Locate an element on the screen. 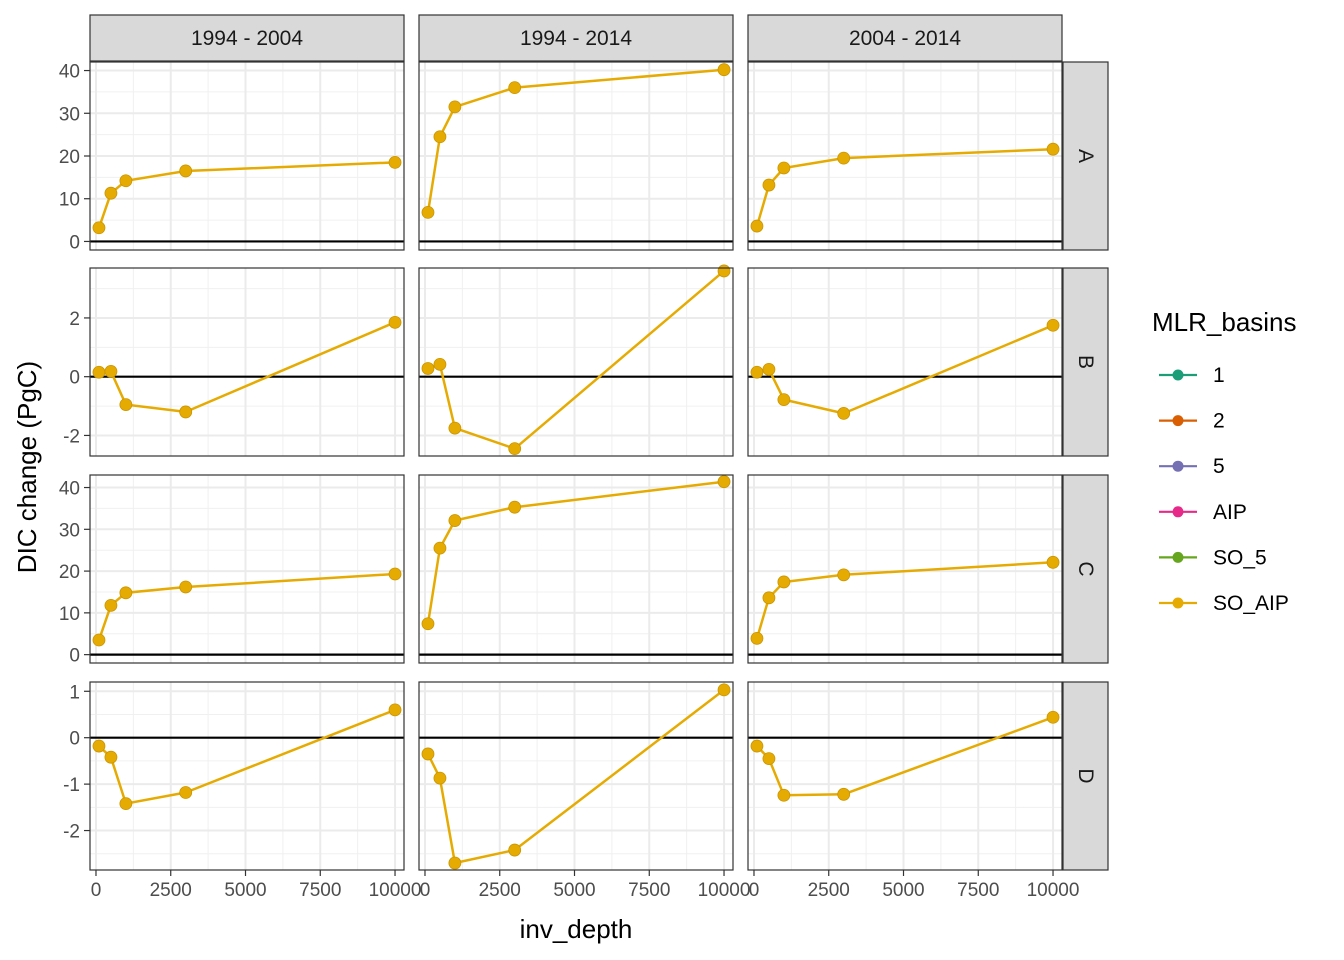 This screenshot has width=1344, height=960. column-strip-label: 2004 - 2014 is located at coordinates (905, 38).